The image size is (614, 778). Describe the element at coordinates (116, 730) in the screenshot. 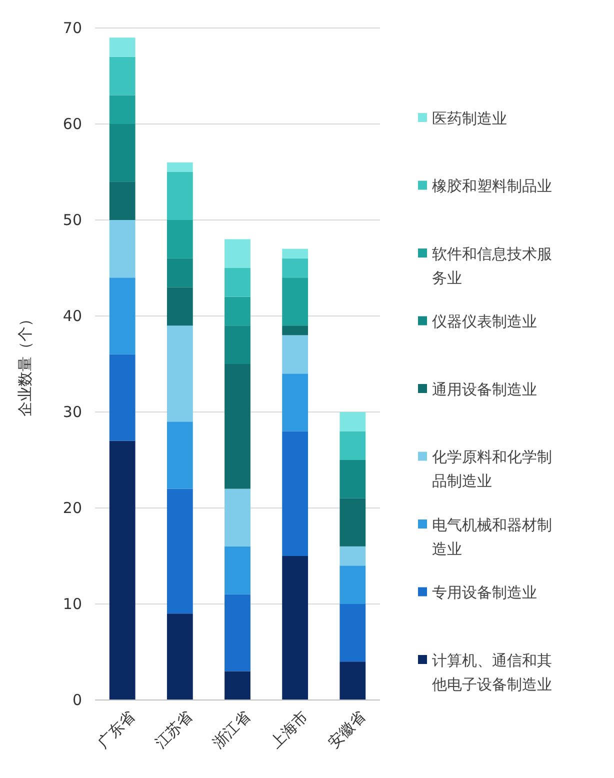

I see `x-tick-label: 广东省` at that location.